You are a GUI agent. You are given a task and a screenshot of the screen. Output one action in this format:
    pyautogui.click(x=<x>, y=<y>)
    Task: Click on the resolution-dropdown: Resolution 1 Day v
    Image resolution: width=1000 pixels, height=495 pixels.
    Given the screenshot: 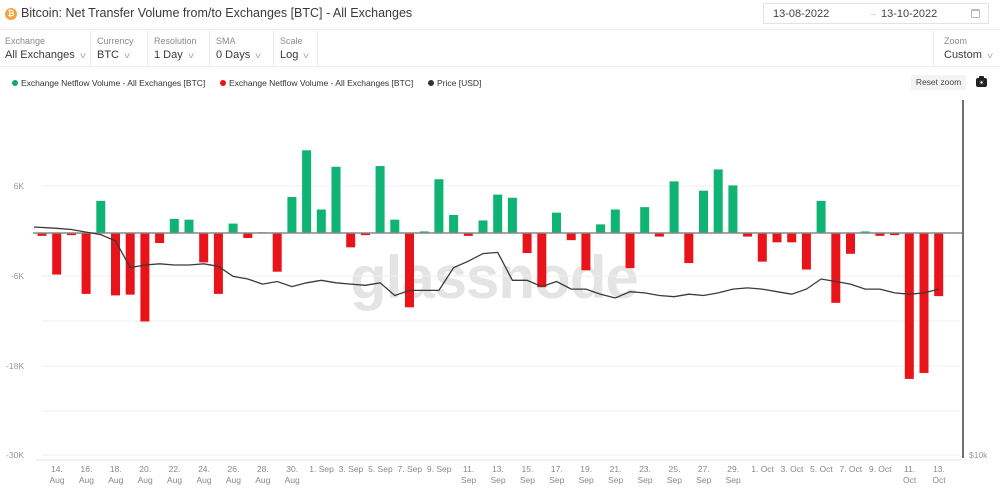 What is the action you would take?
    pyautogui.click(x=179, y=49)
    